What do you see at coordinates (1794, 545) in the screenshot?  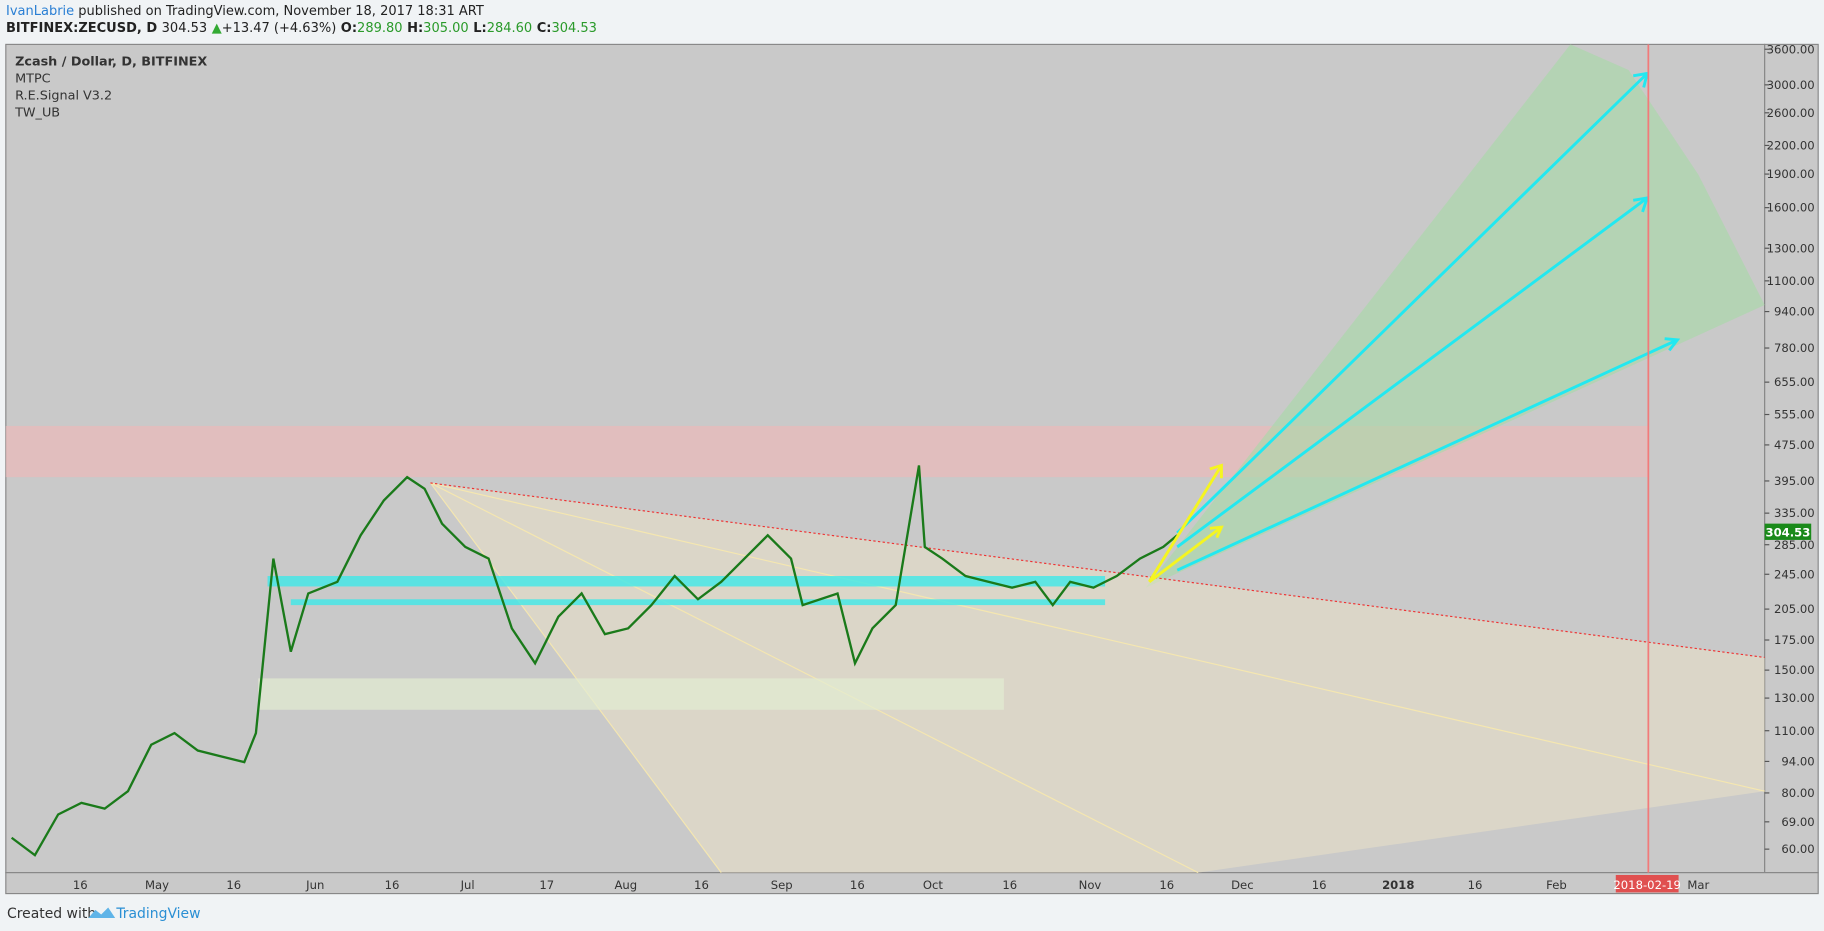 I see `y-tick-label: 285.00` at bounding box center [1794, 545].